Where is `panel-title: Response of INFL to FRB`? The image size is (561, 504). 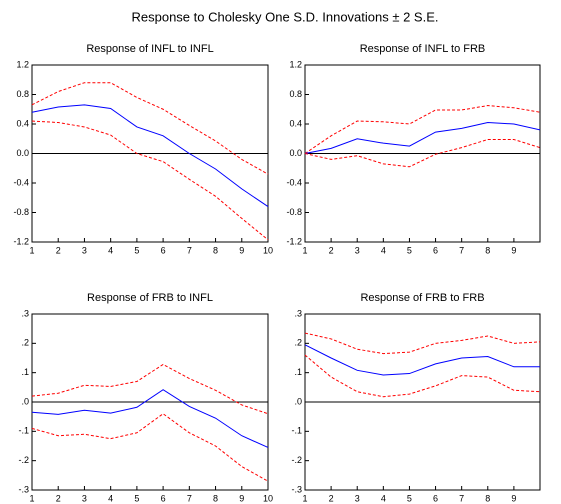 panel-title: Response of INFL to FRB is located at coordinates (423, 49).